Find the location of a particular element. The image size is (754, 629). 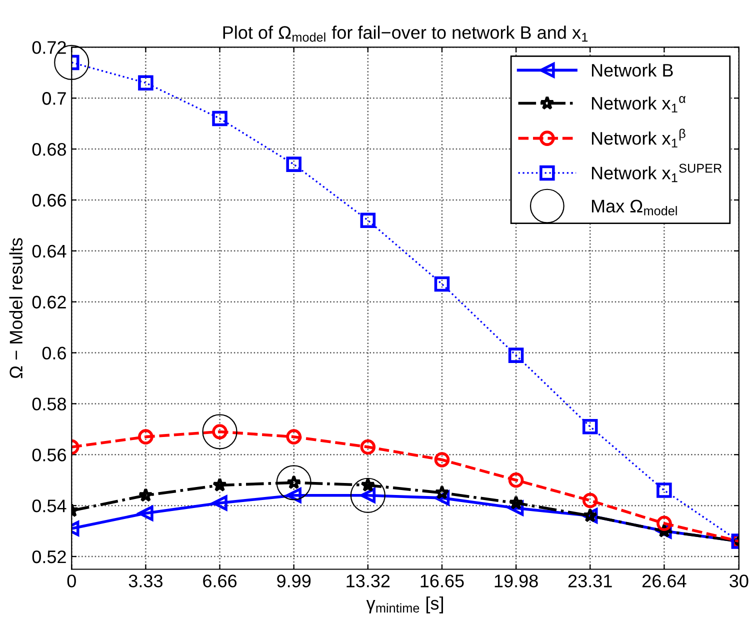

x-tick-label: 6.66 is located at coordinates (220, 581).